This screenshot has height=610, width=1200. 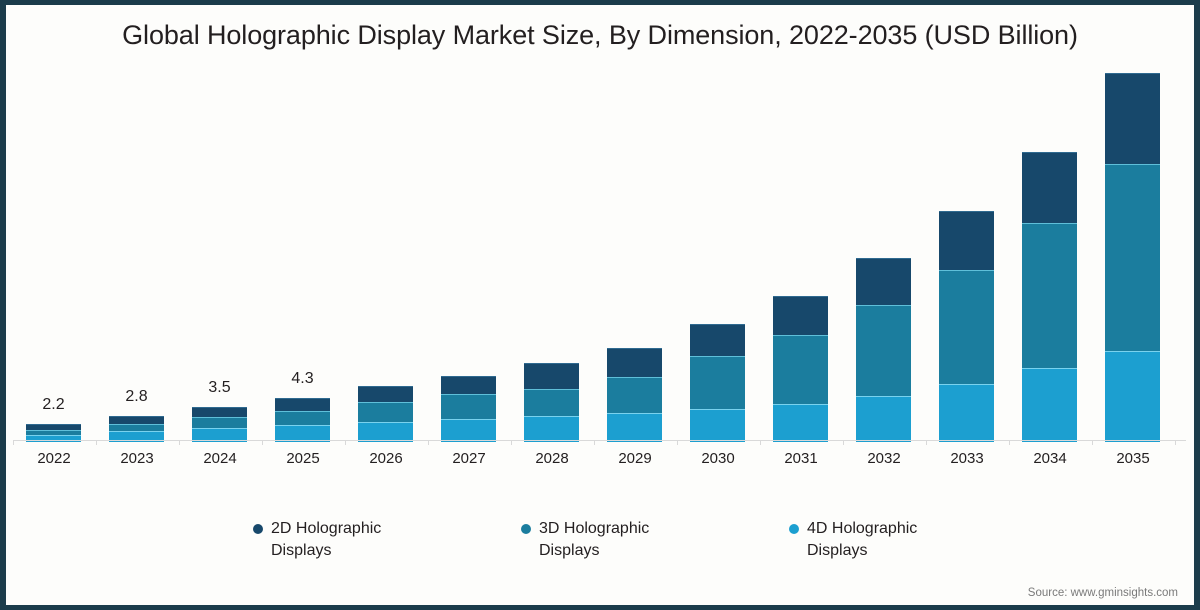 I want to click on x-tick-2026, so click(x=345, y=442).